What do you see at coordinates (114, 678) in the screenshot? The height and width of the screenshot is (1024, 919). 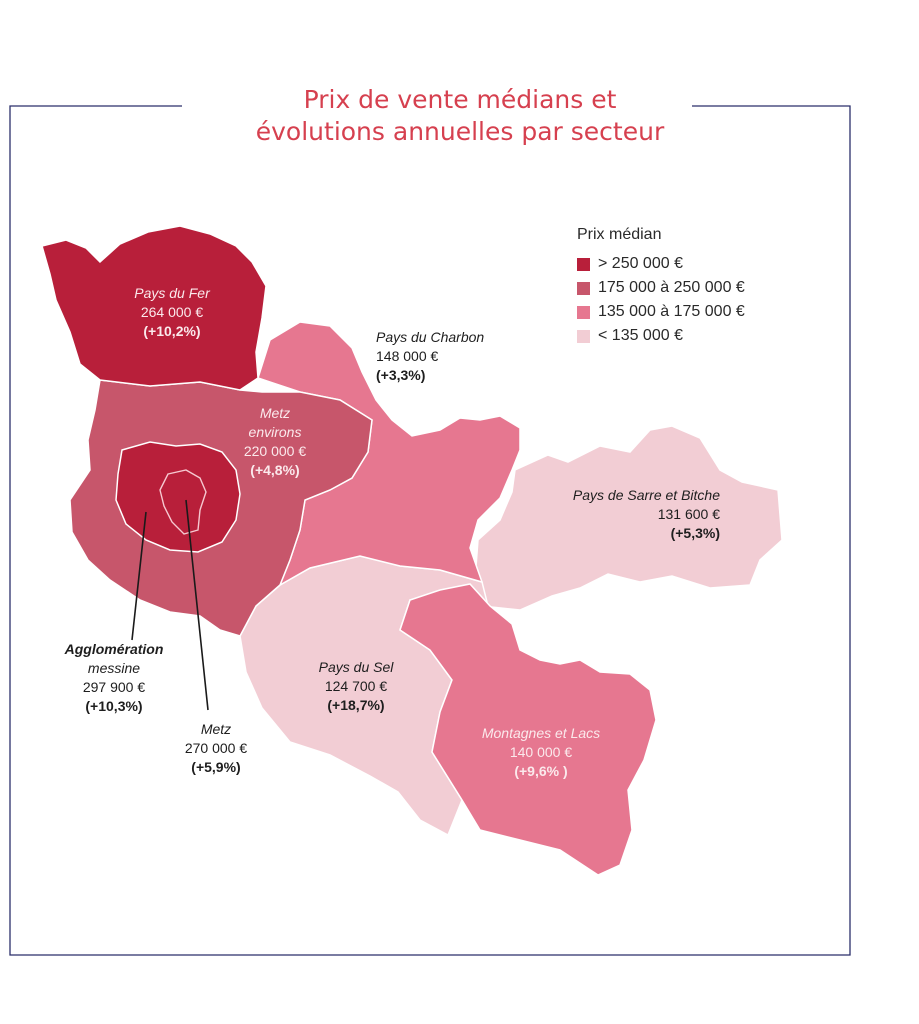 I see `label-agglomeration-messine: Agglomération messine 297 900 € (+10,3%)` at bounding box center [114, 678].